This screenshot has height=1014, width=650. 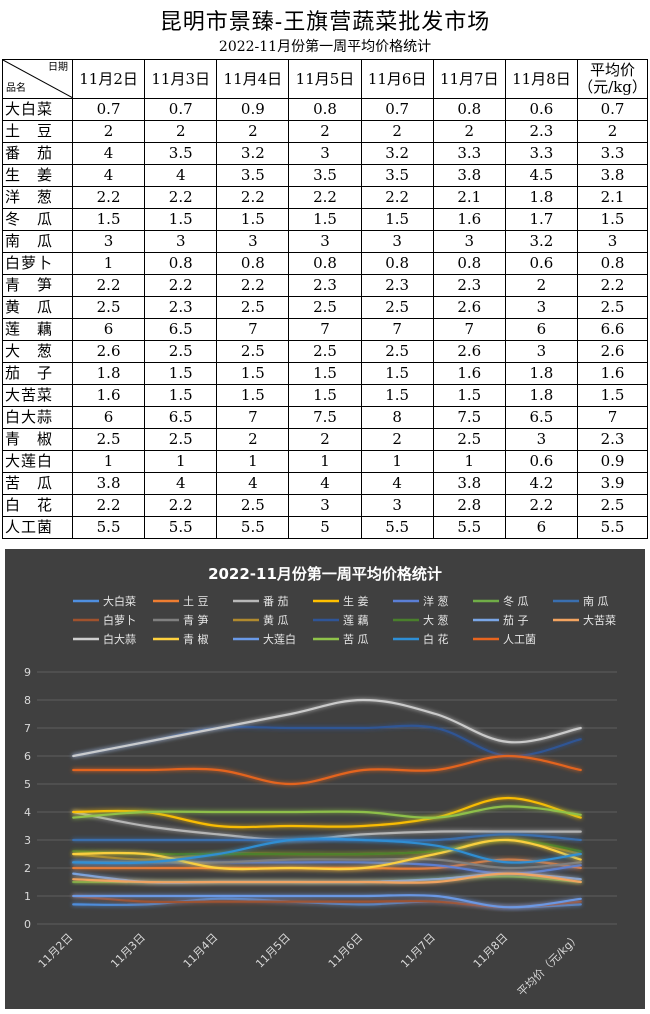 What do you see at coordinates (37, 329) in the screenshot?
I see `product-name-cell: 莲 藕` at bounding box center [37, 329].